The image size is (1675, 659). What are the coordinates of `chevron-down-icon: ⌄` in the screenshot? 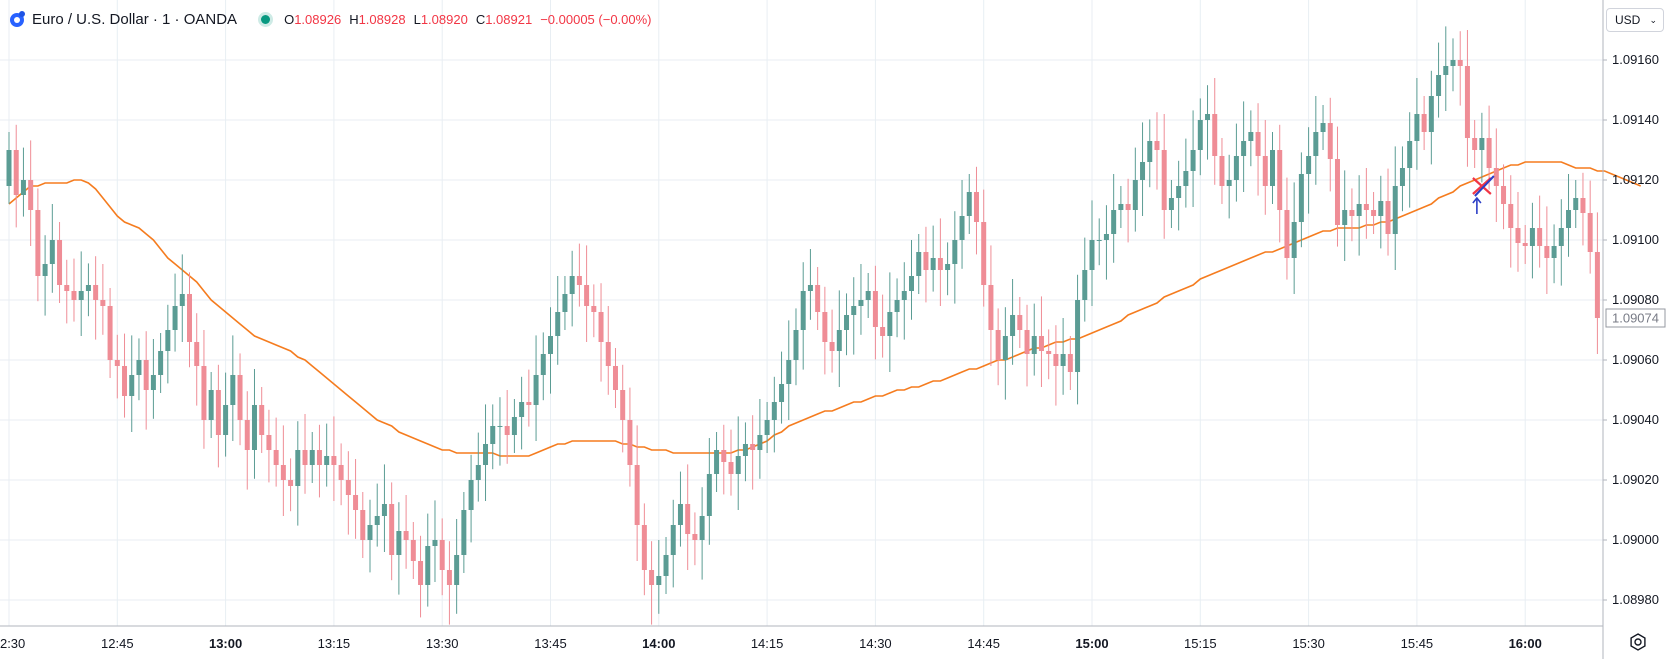 It's located at (1653, 19).